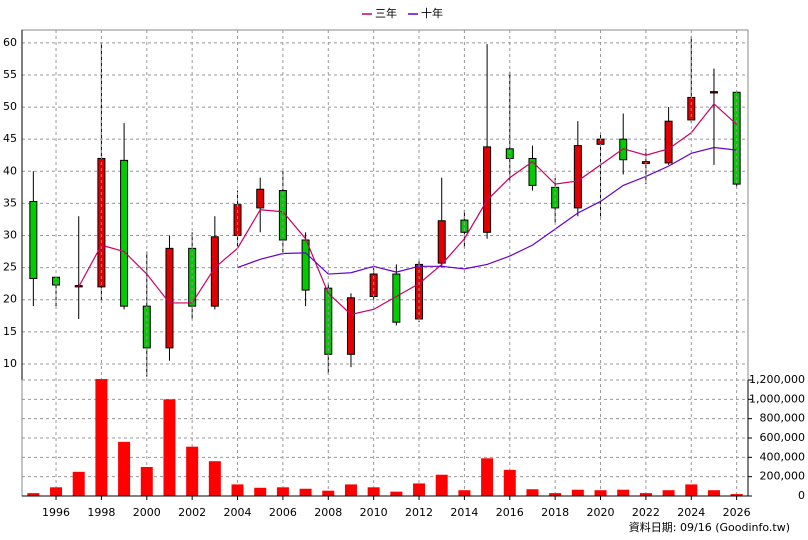  What do you see at coordinates (238, 512) in the screenshot?
I see `x-tick-label: 2004` at bounding box center [238, 512].